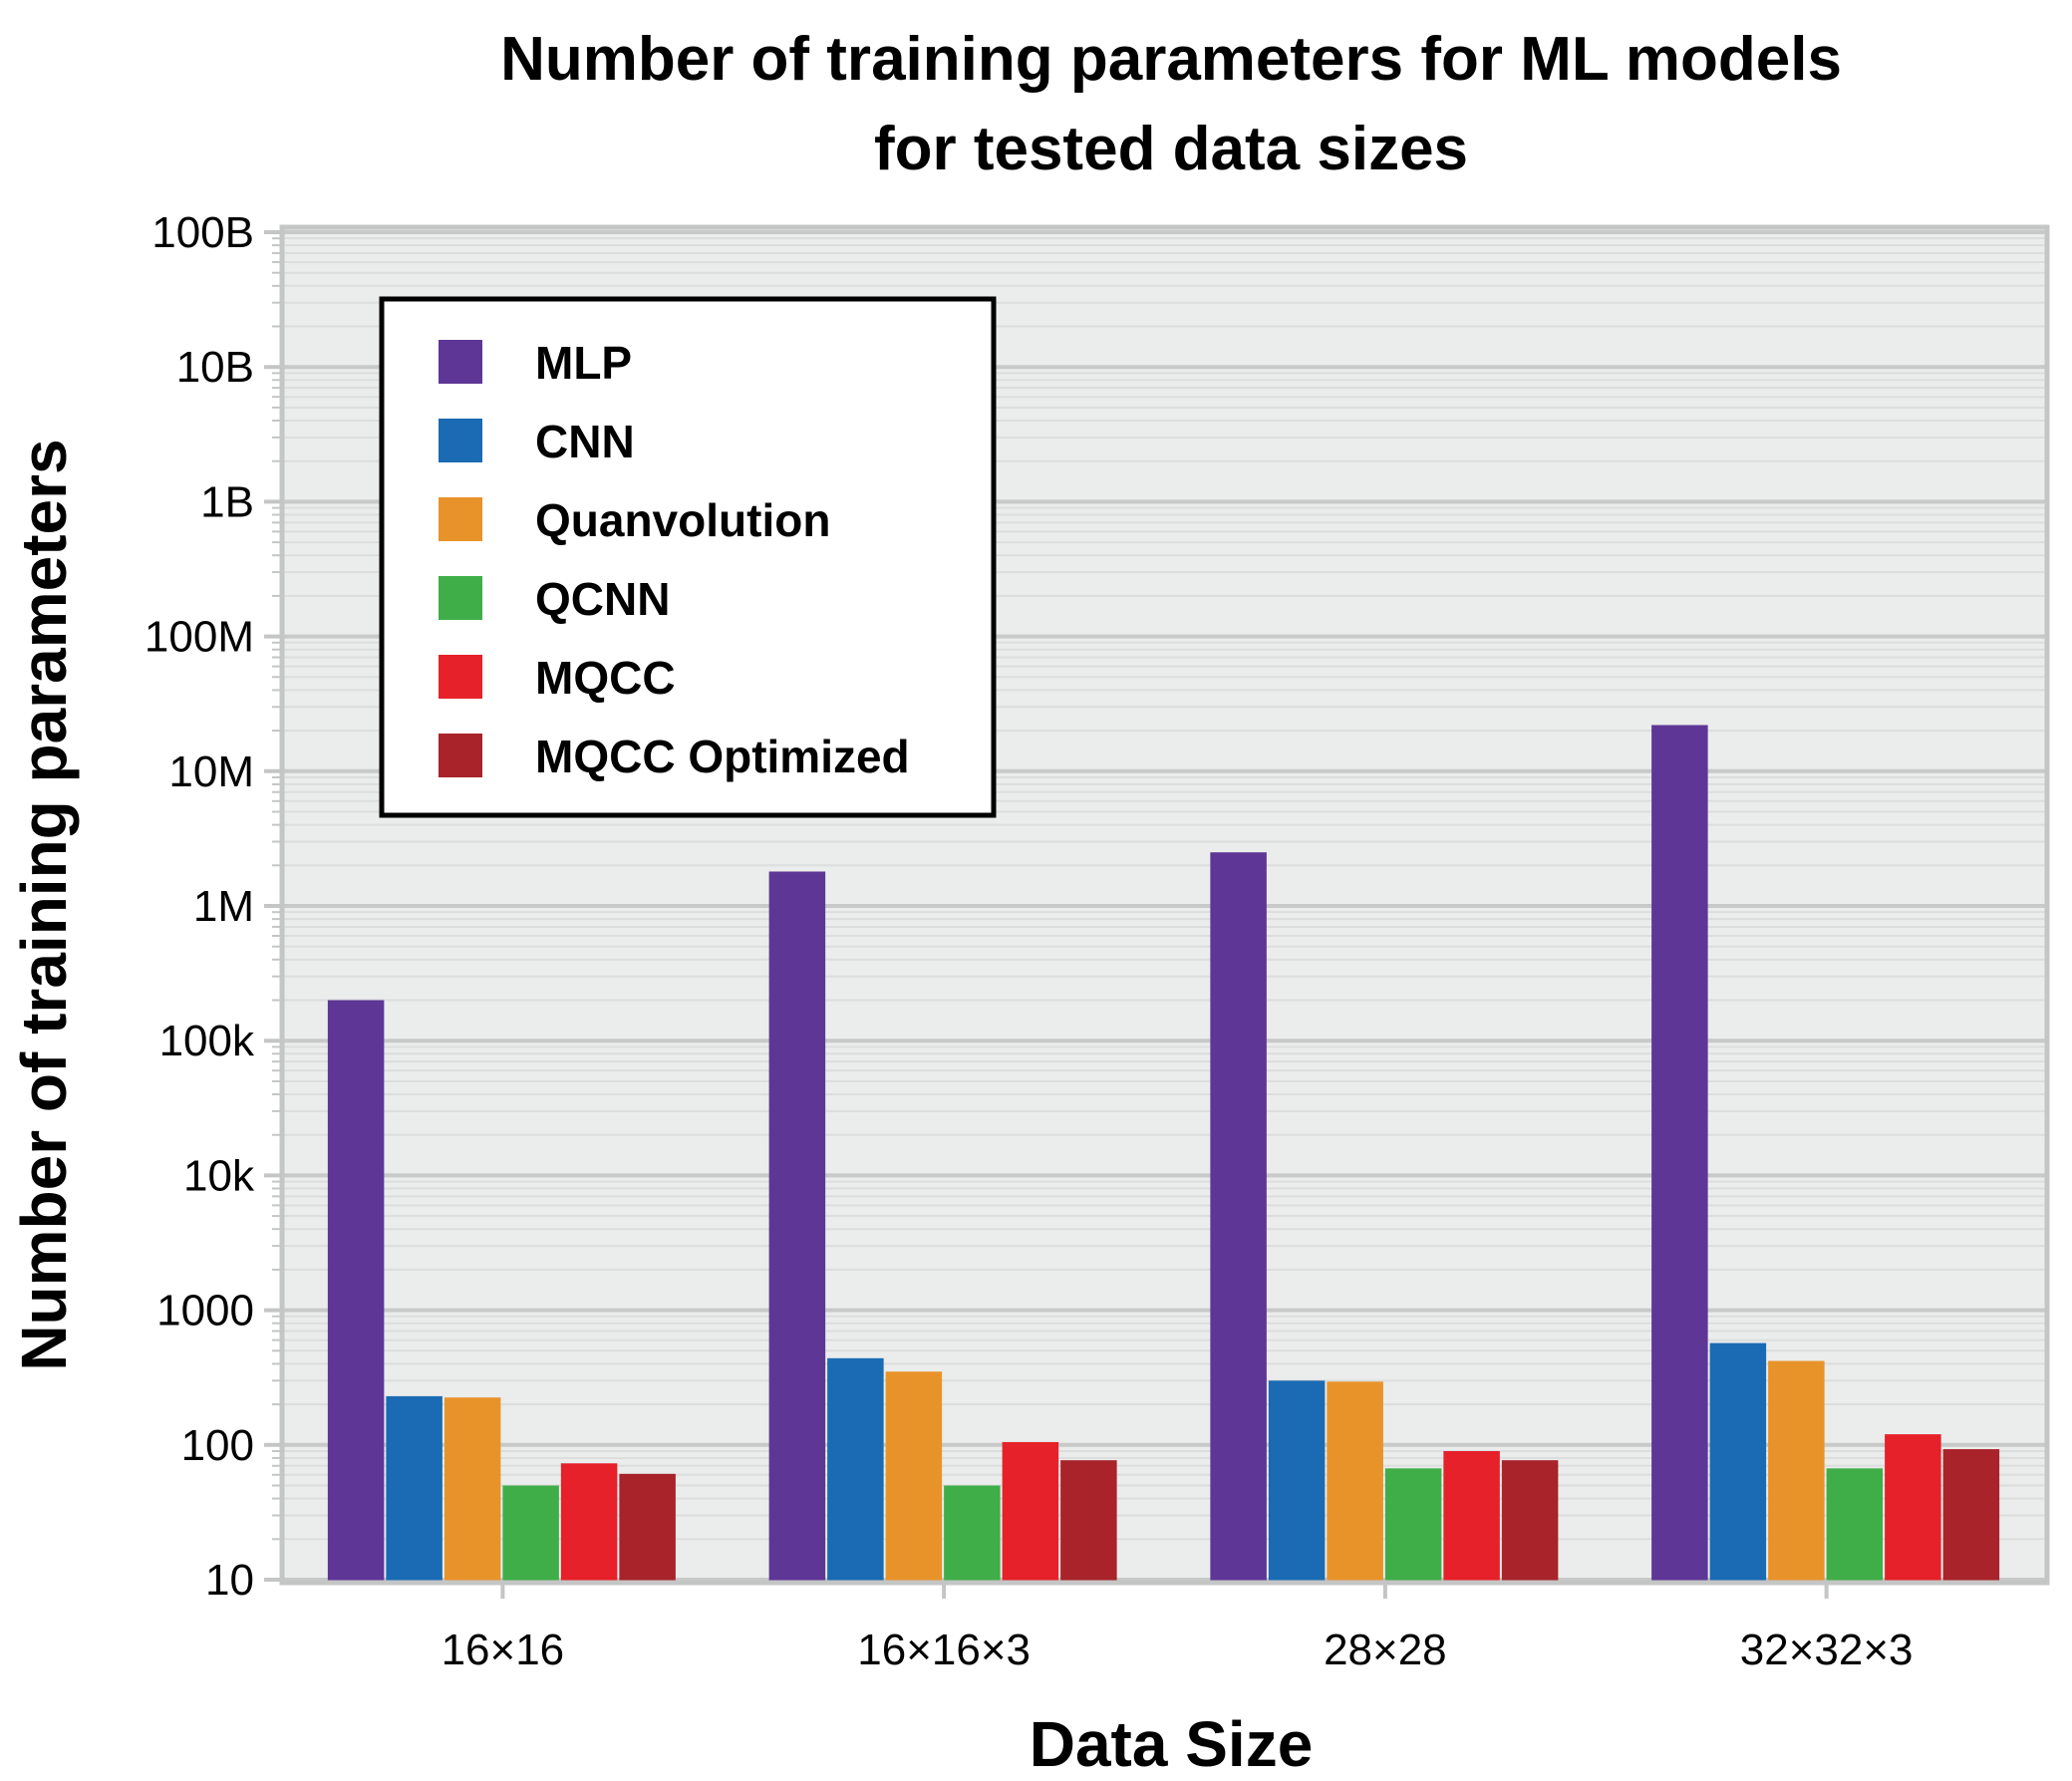 The image size is (2072, 1781). I want to click on legend-box, so click(688, 557).